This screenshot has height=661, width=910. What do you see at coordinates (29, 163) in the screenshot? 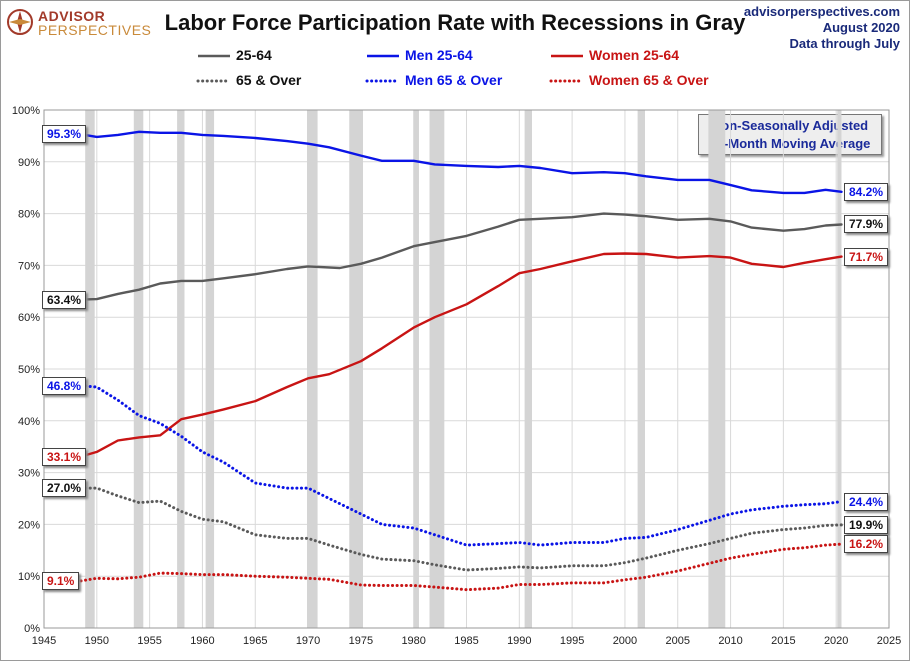
I see `y-tick-label: 90%` at bounding box center [29, 163].